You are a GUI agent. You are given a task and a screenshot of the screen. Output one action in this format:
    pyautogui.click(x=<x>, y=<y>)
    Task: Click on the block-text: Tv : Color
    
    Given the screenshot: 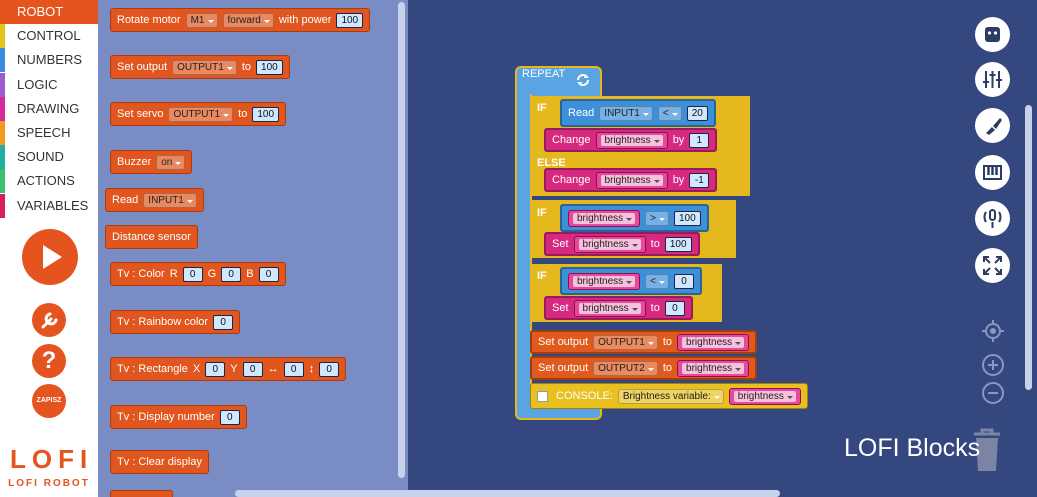 What is the action you would take?
    pyautogui.click(x=141, y=274)
    